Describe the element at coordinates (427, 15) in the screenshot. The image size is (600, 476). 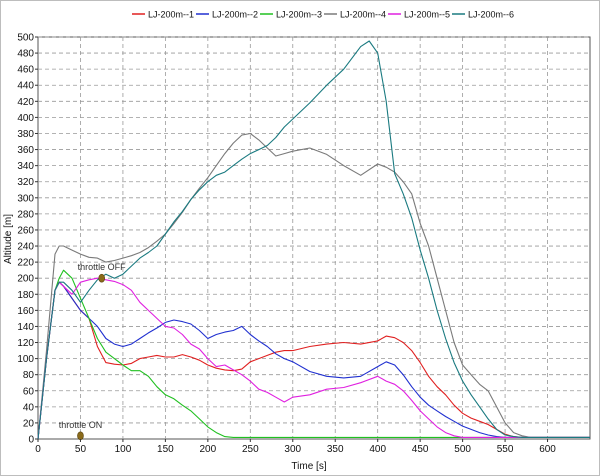
I see `legend-label: LJ-200m--5` at that location.